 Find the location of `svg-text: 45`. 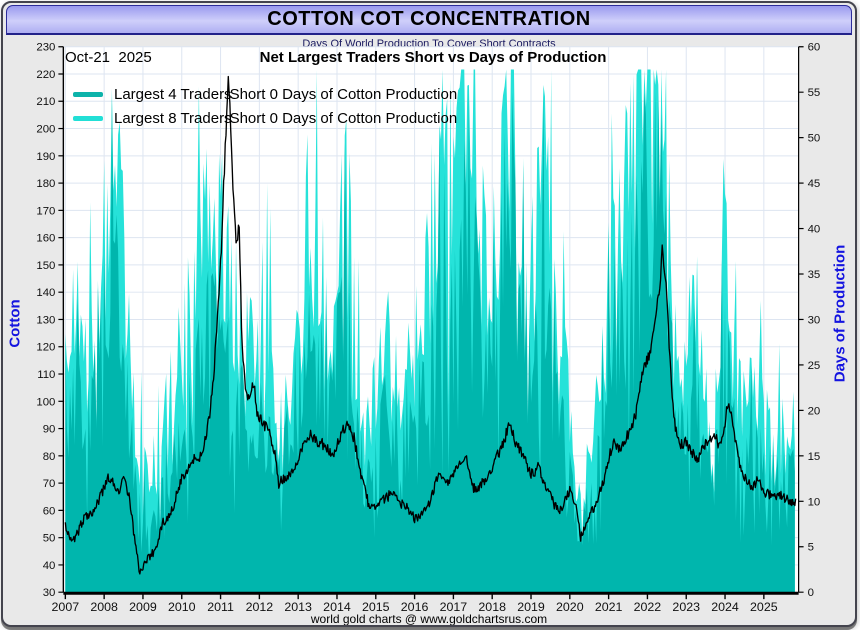

svg-text: 45 is located at coordinates (814, 184).